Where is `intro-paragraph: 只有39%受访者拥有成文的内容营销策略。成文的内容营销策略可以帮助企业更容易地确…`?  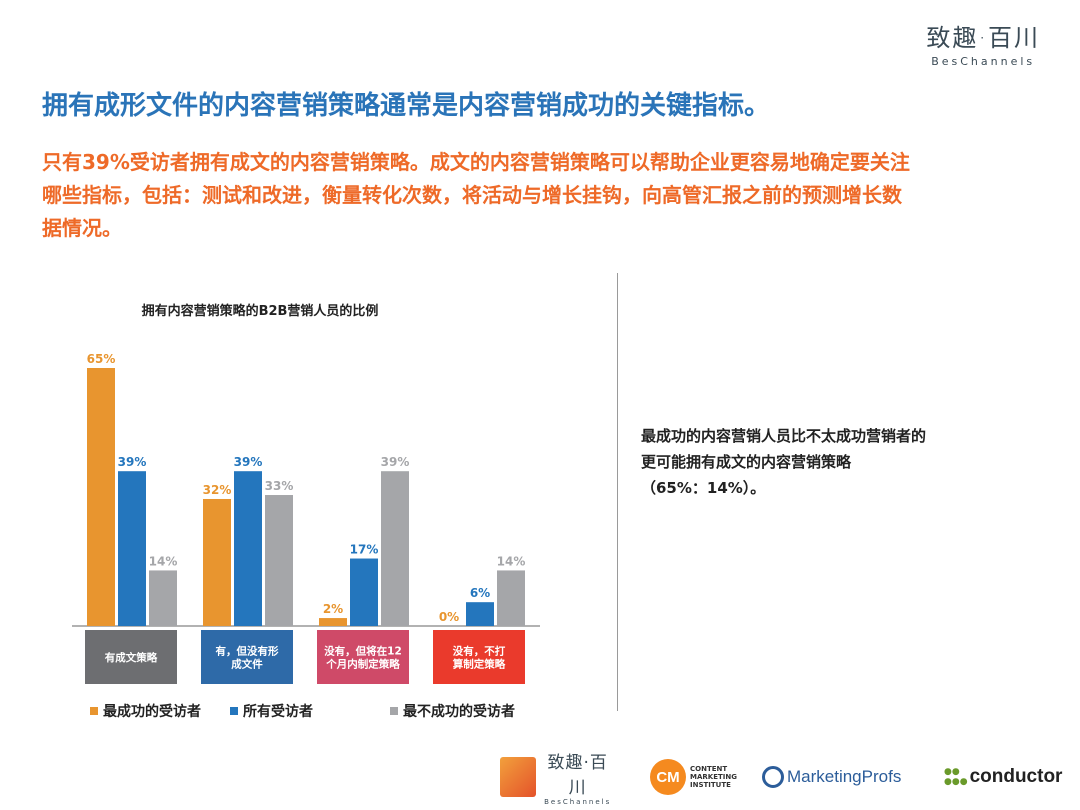
intro-paragraph: 只有39%受访者拥有成文的内容营销策略。成文的内容营销策略可以帮助企业更容易地确… is located at coordinates (542, 195).